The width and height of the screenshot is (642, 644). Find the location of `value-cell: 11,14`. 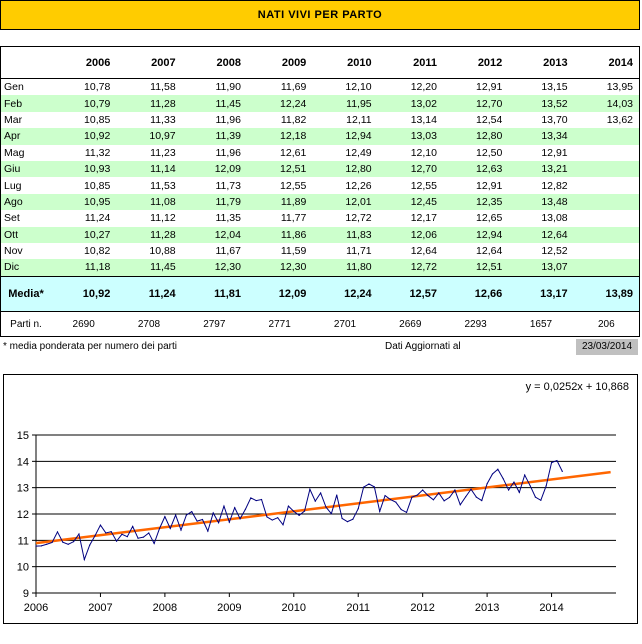

value-cell: 11,14 is located at coordinates (149, 169).